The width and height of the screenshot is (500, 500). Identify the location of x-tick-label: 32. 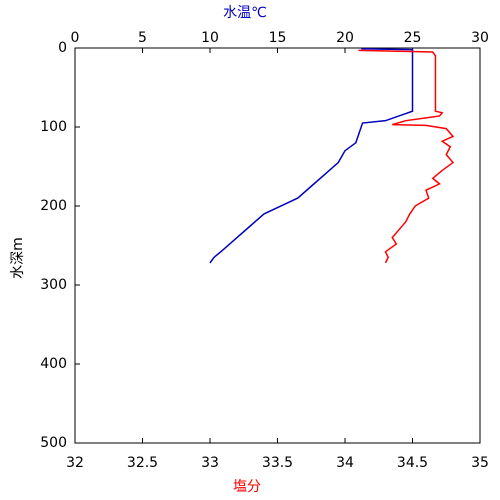
(75, 463).